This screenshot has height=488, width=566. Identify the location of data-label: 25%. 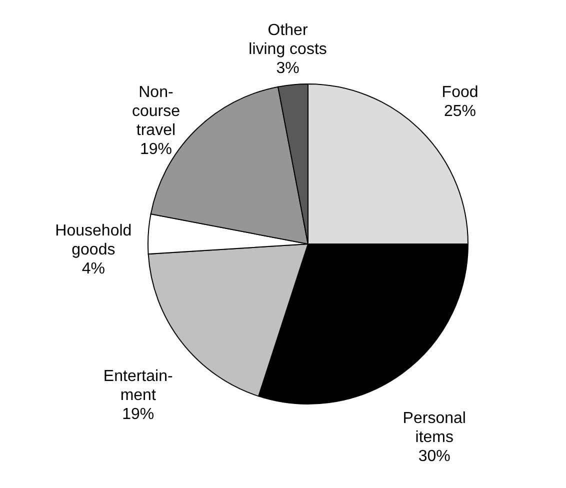
(460, 111).